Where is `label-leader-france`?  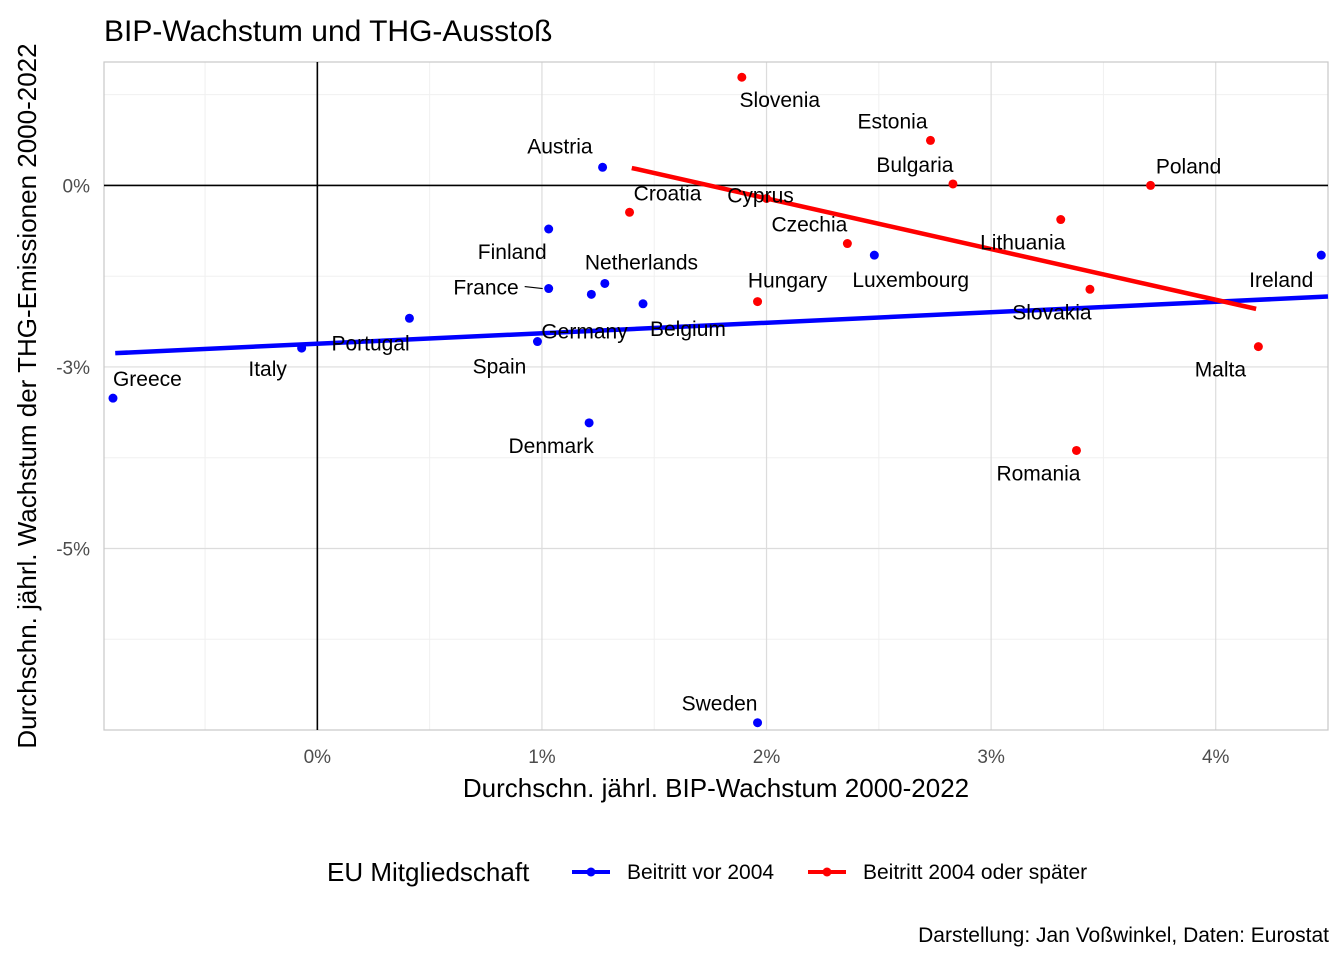 label-leader-france is located at coordinates (533, 287).